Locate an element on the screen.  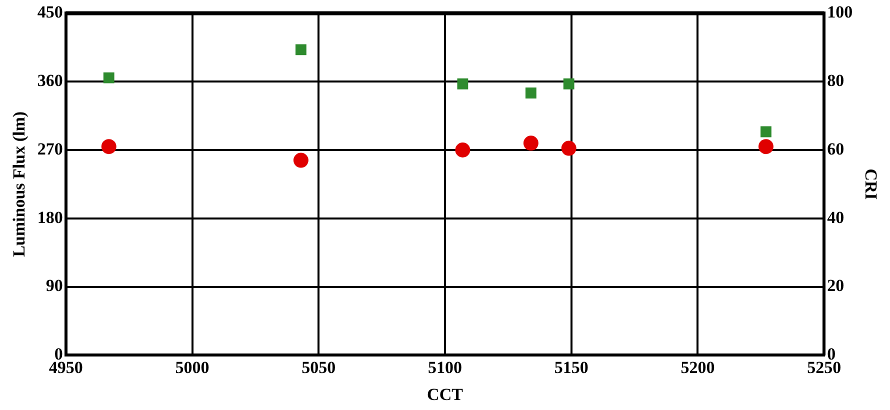
x-tick-label: 5200 is located at coordinates (697, 367).